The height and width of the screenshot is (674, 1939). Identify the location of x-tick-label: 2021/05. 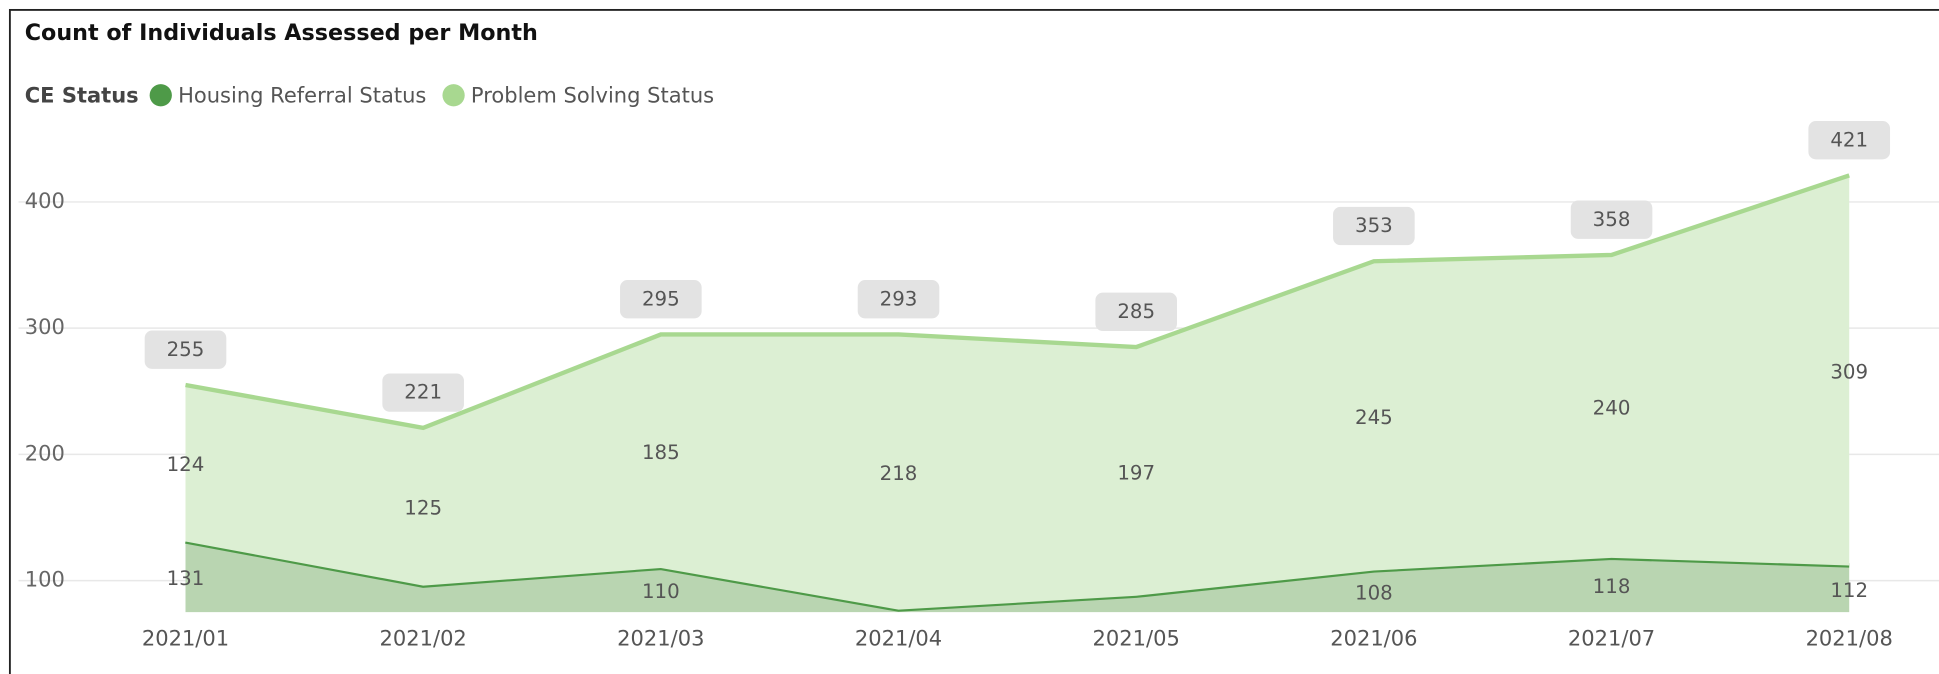
(1136, 637).